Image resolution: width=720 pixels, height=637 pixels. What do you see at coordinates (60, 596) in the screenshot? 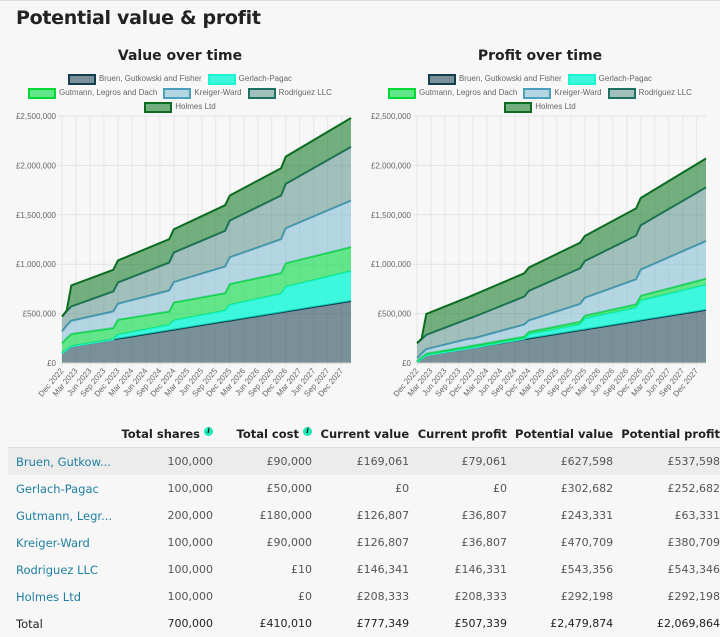
I see `company-link: Holmes Ltd` at bounding box center [60, 596].